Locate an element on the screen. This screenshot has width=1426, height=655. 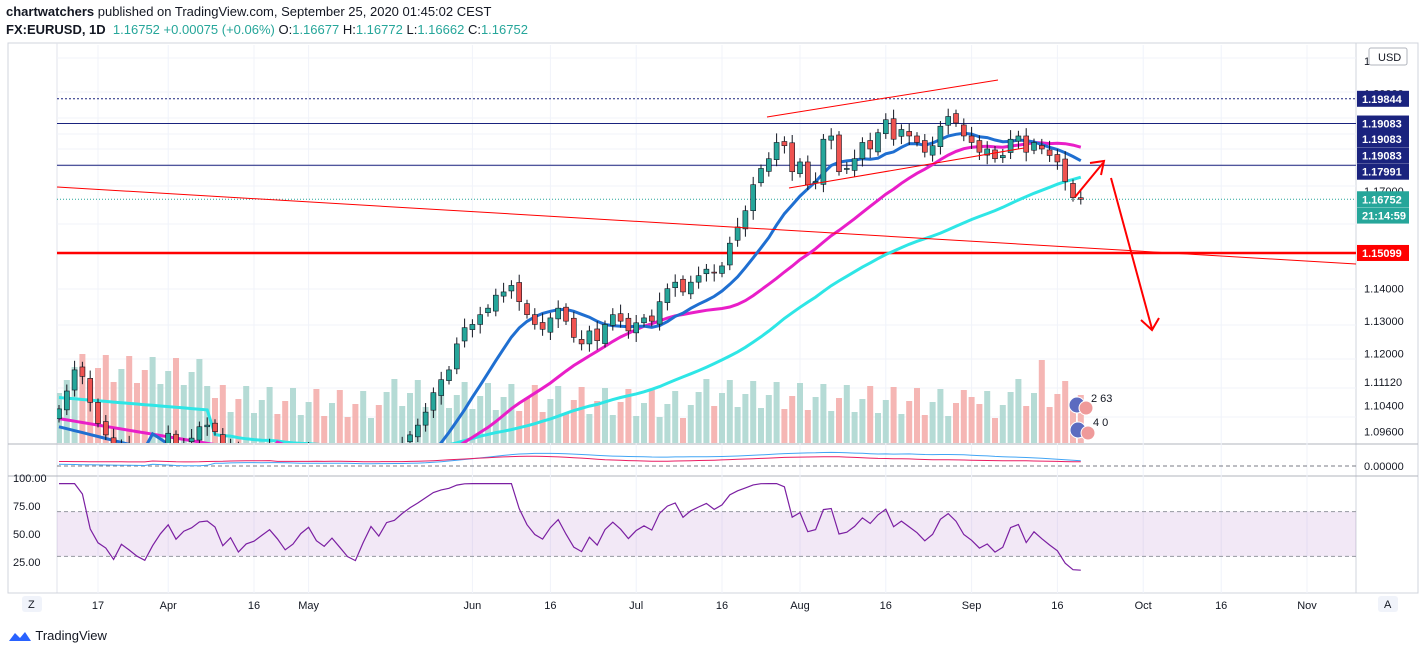
symbol-label: FX:EURUSD, 1D is located at coordinates (56, 29).